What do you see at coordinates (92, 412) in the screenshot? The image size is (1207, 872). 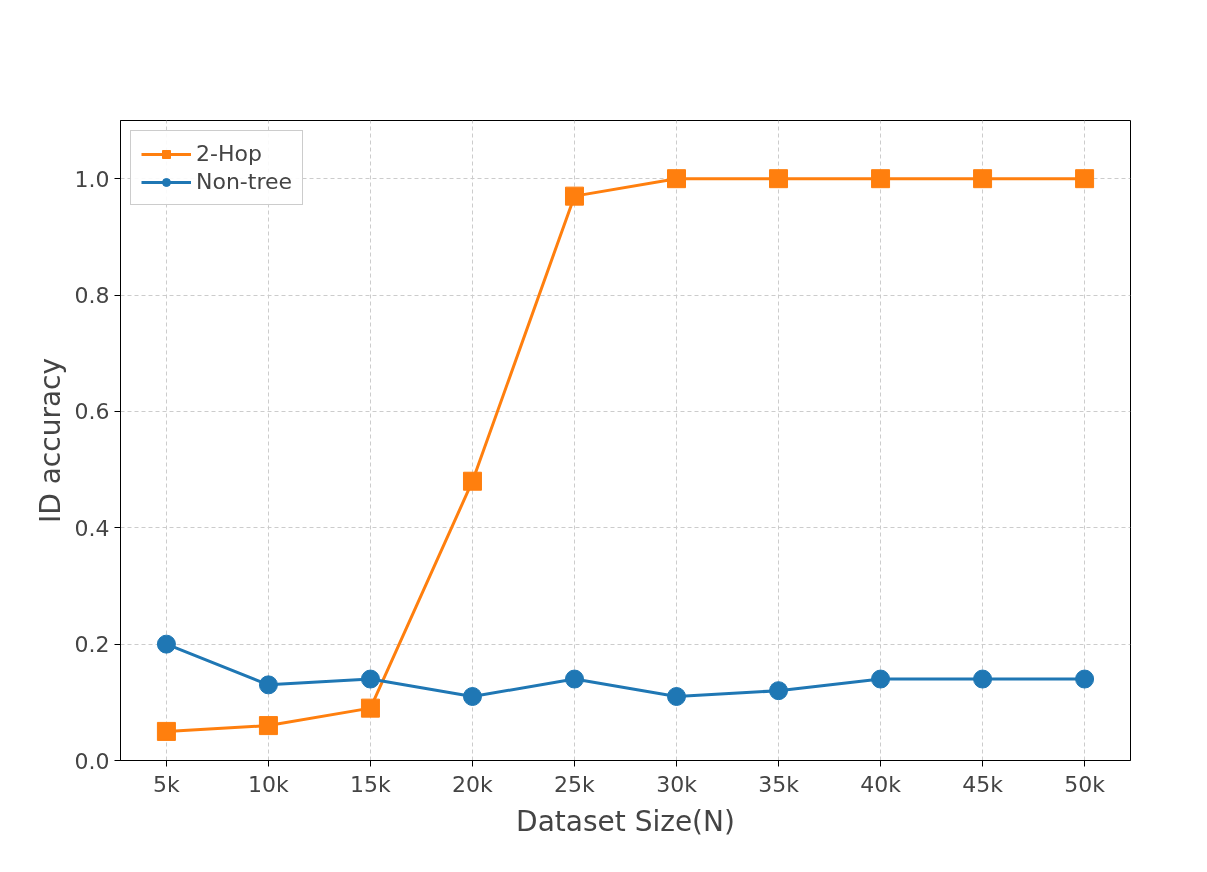 I see `y-tick-label: 0.6` at bounding box center [92, 412].